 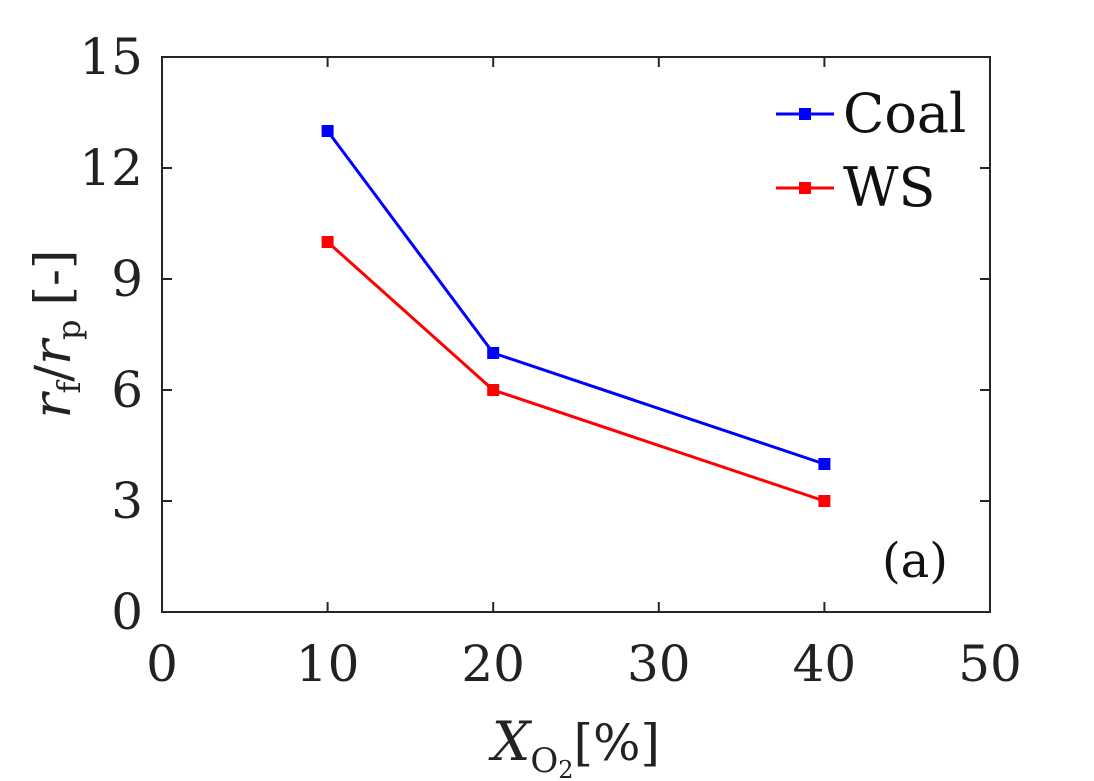 What do you see at coordinates (127, 501) in the screenshot?
I see `y-tick-label: 3` at bounding box center [127, 501].